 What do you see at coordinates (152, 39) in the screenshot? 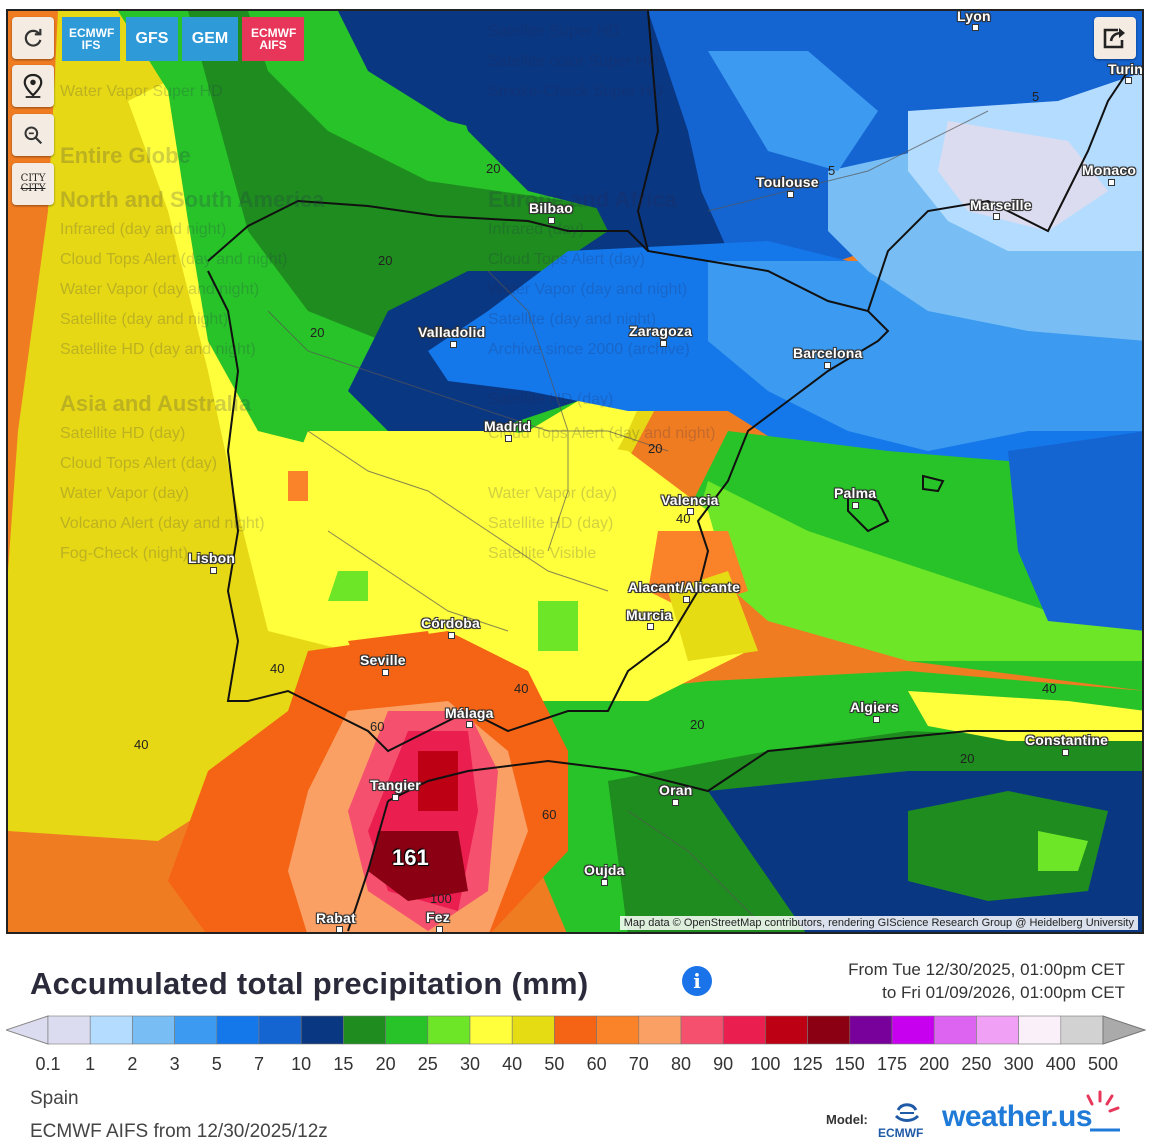
I see `model-button-gfs: GFS` at bounding box center [152, 39].